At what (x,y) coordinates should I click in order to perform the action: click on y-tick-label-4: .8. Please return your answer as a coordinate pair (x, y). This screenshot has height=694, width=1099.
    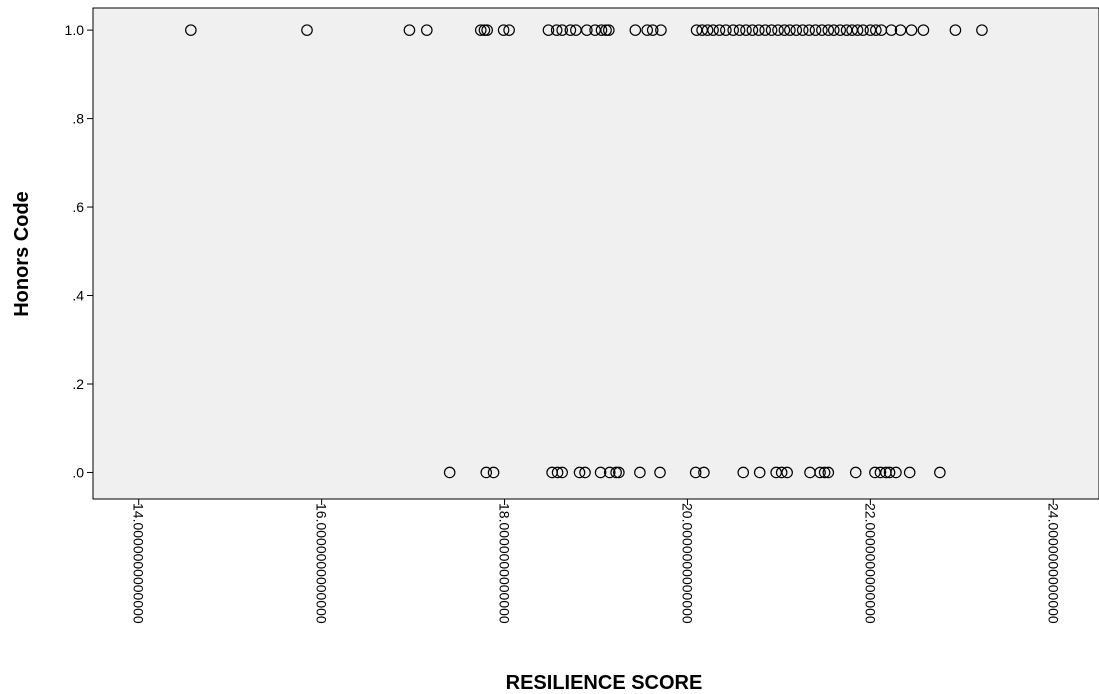
    Looking at the image, I should click on (78, 119).